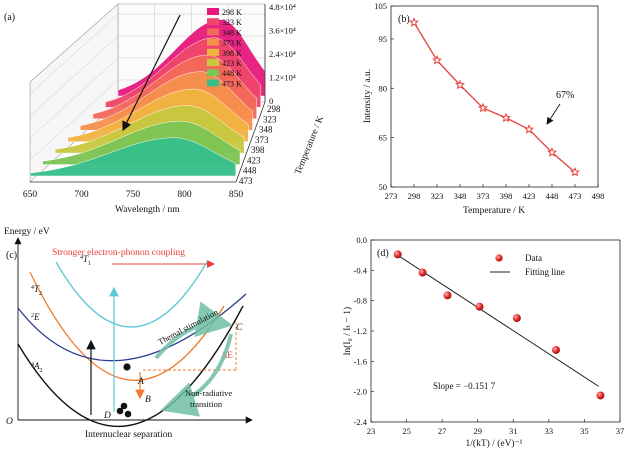  Describe the element at coordinates (258, 150) in the screenshot. I see `a-z-tick: 398` at that location.